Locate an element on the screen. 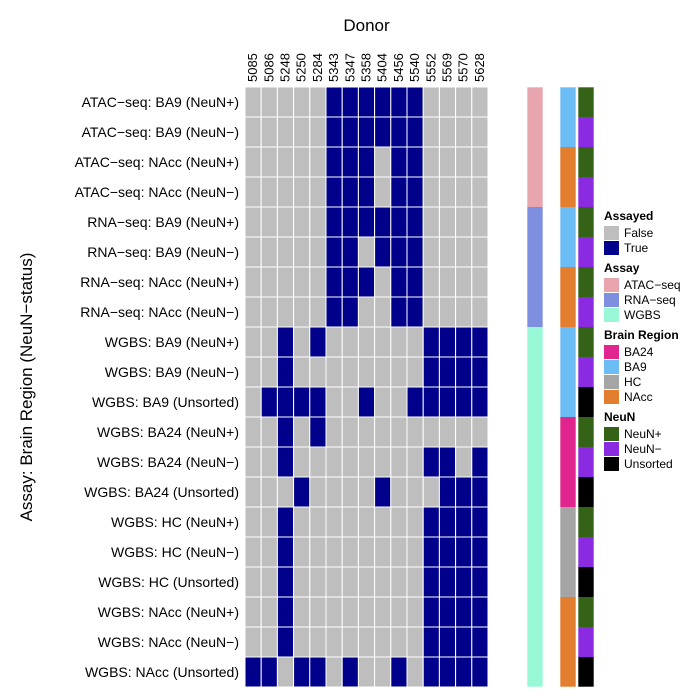 Image resolution: width=700 pixels, height=700 pixels. column-label: 5085 is located at coordinates (252, 67).